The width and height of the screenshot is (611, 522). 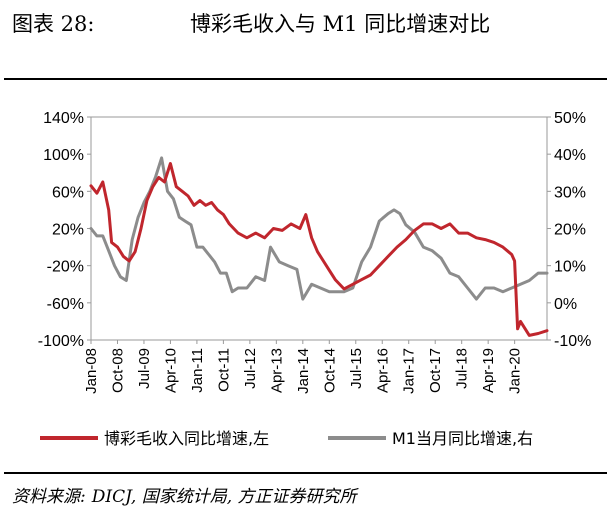 What do you see at coordinates (91, 371) in the screenshot?
I see `x-axis-label: Jan-08` at bounding box center [91, 371].